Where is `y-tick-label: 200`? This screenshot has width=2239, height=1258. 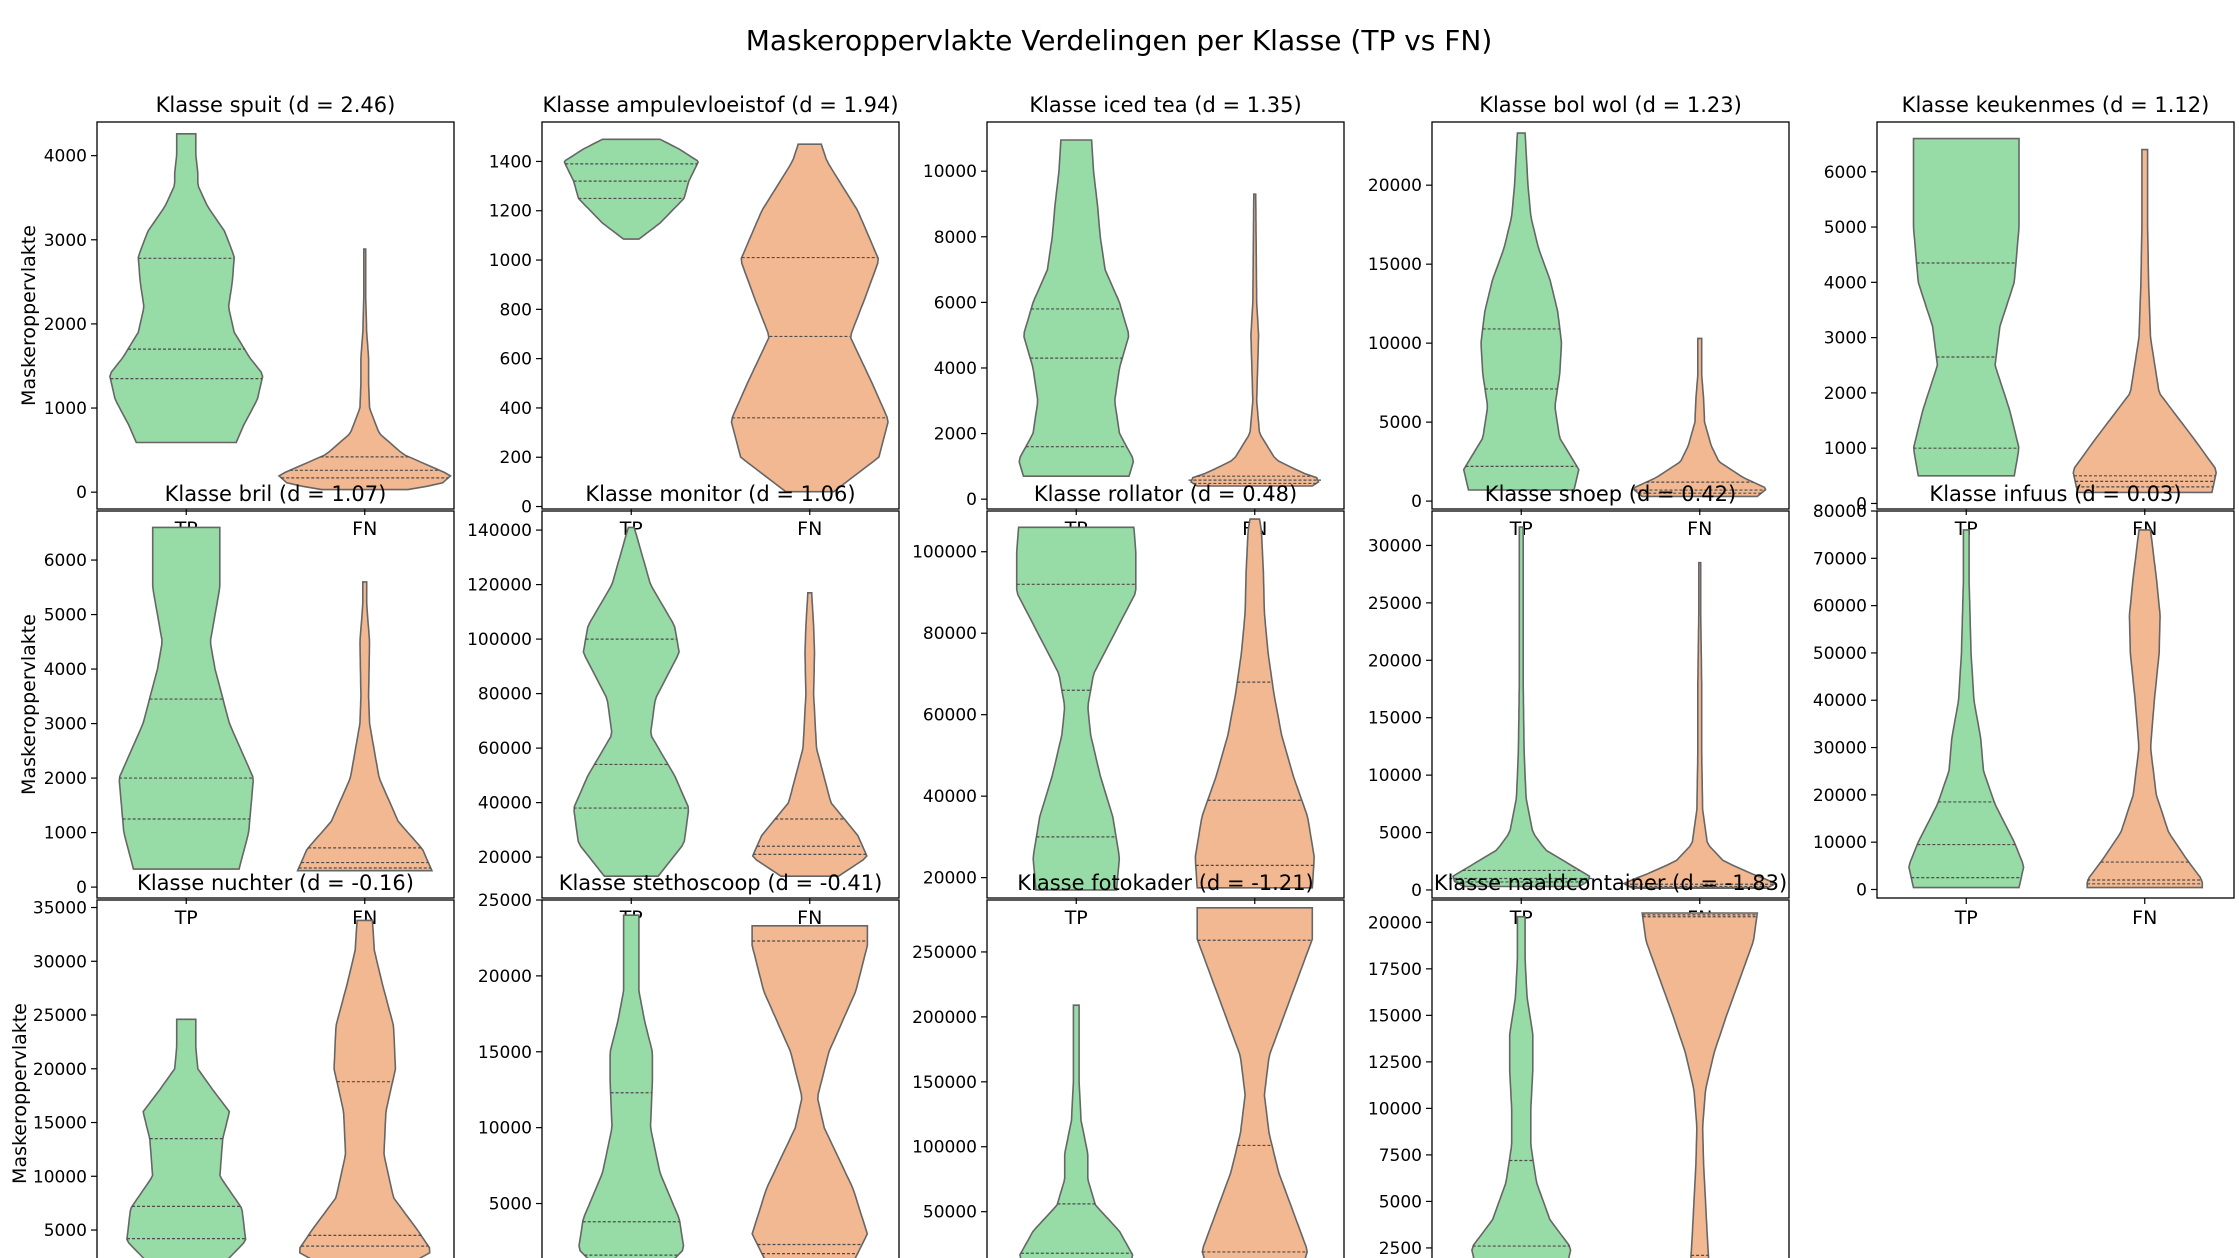 y-tick-label: 200 is located at coordinates (516, 458).